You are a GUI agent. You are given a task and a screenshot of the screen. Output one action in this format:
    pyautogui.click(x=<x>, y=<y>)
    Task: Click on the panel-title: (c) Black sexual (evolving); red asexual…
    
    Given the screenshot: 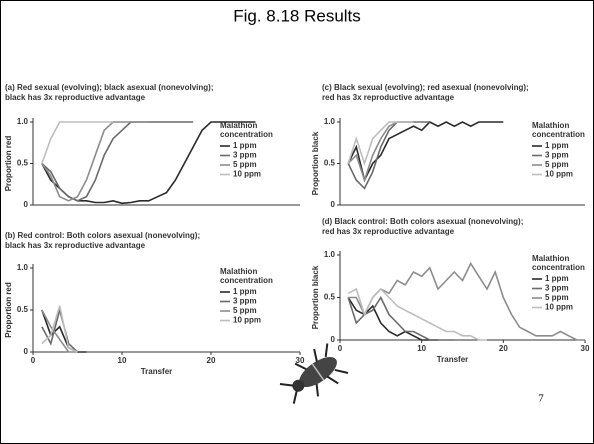 What is the action you would take?
    pyautogui.click(x=425, y=87)
    